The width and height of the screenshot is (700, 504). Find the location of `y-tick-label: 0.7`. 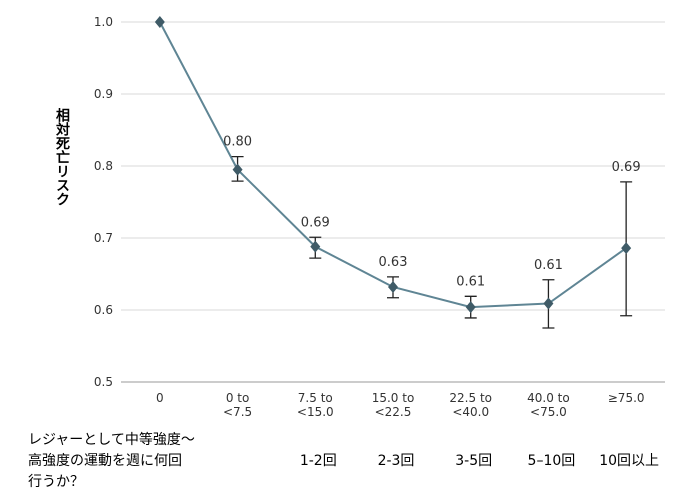

y-tick-label: 0.7 is located at coordinates (103, 238).